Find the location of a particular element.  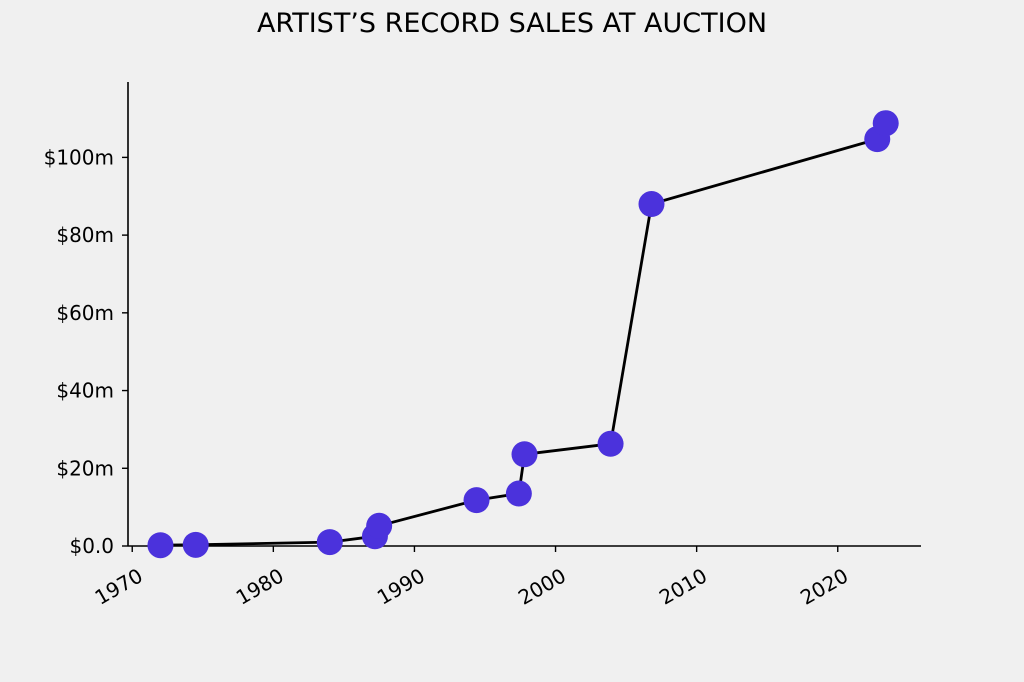

x-tick-label: 1970 is located at coordinates (119, 586).